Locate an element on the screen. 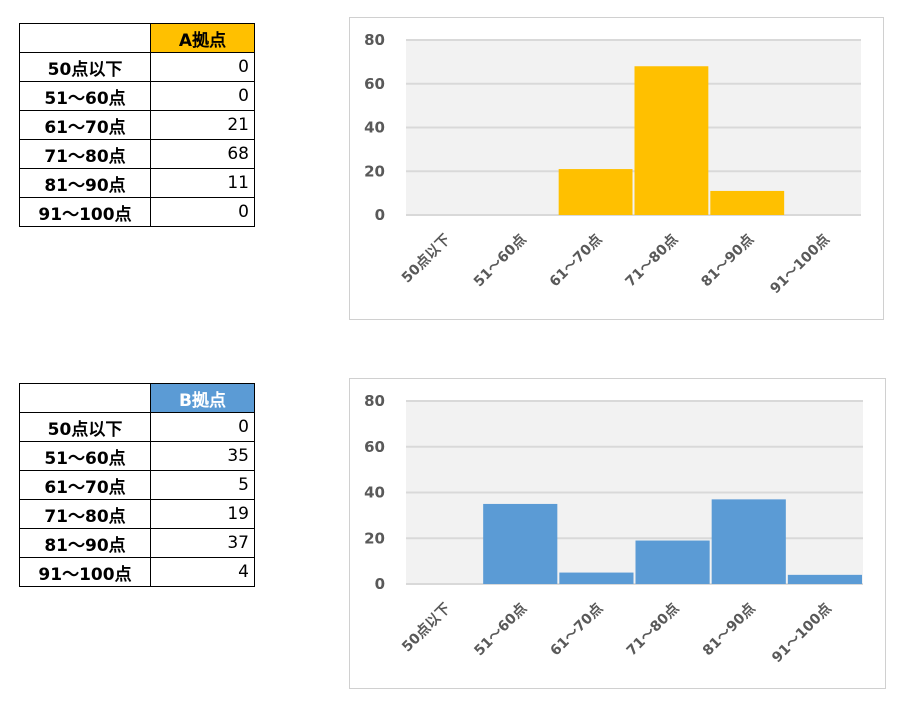 The height and width of the screenshot is (704, 902). row-value: 11 is located at coordinates (202, 183).